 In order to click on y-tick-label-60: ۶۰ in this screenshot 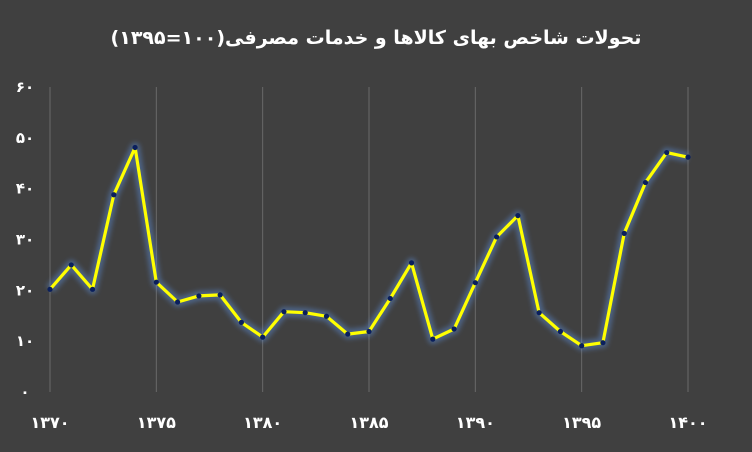, I will do `click(25, 87)`.